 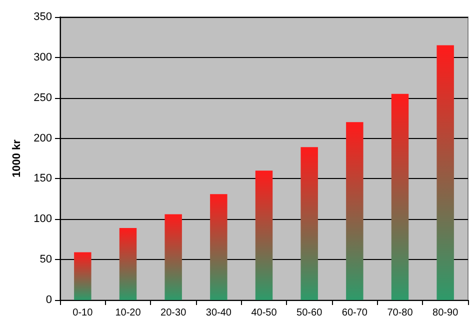 I want to click on x-tick-label: 80-90, so click(x=445, y=313).